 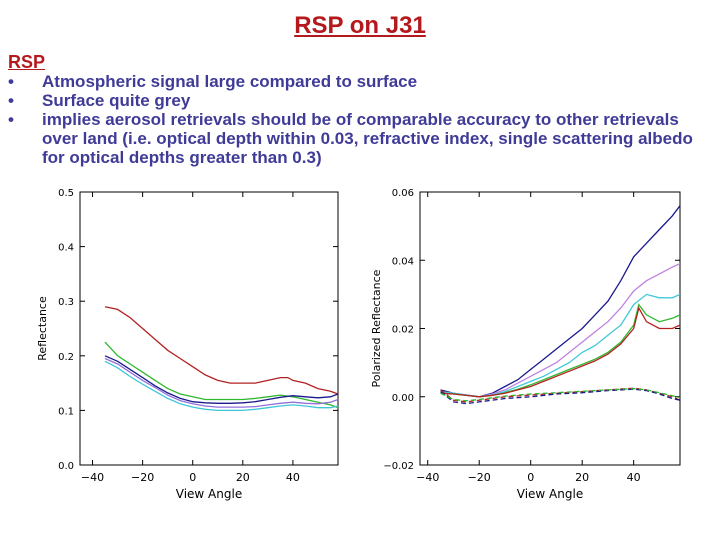 What do you see at coordinates (376, 328) in the screenshot?
I see `y-axis-label: Polarized Reflectance` at bounding box center [376, 328].